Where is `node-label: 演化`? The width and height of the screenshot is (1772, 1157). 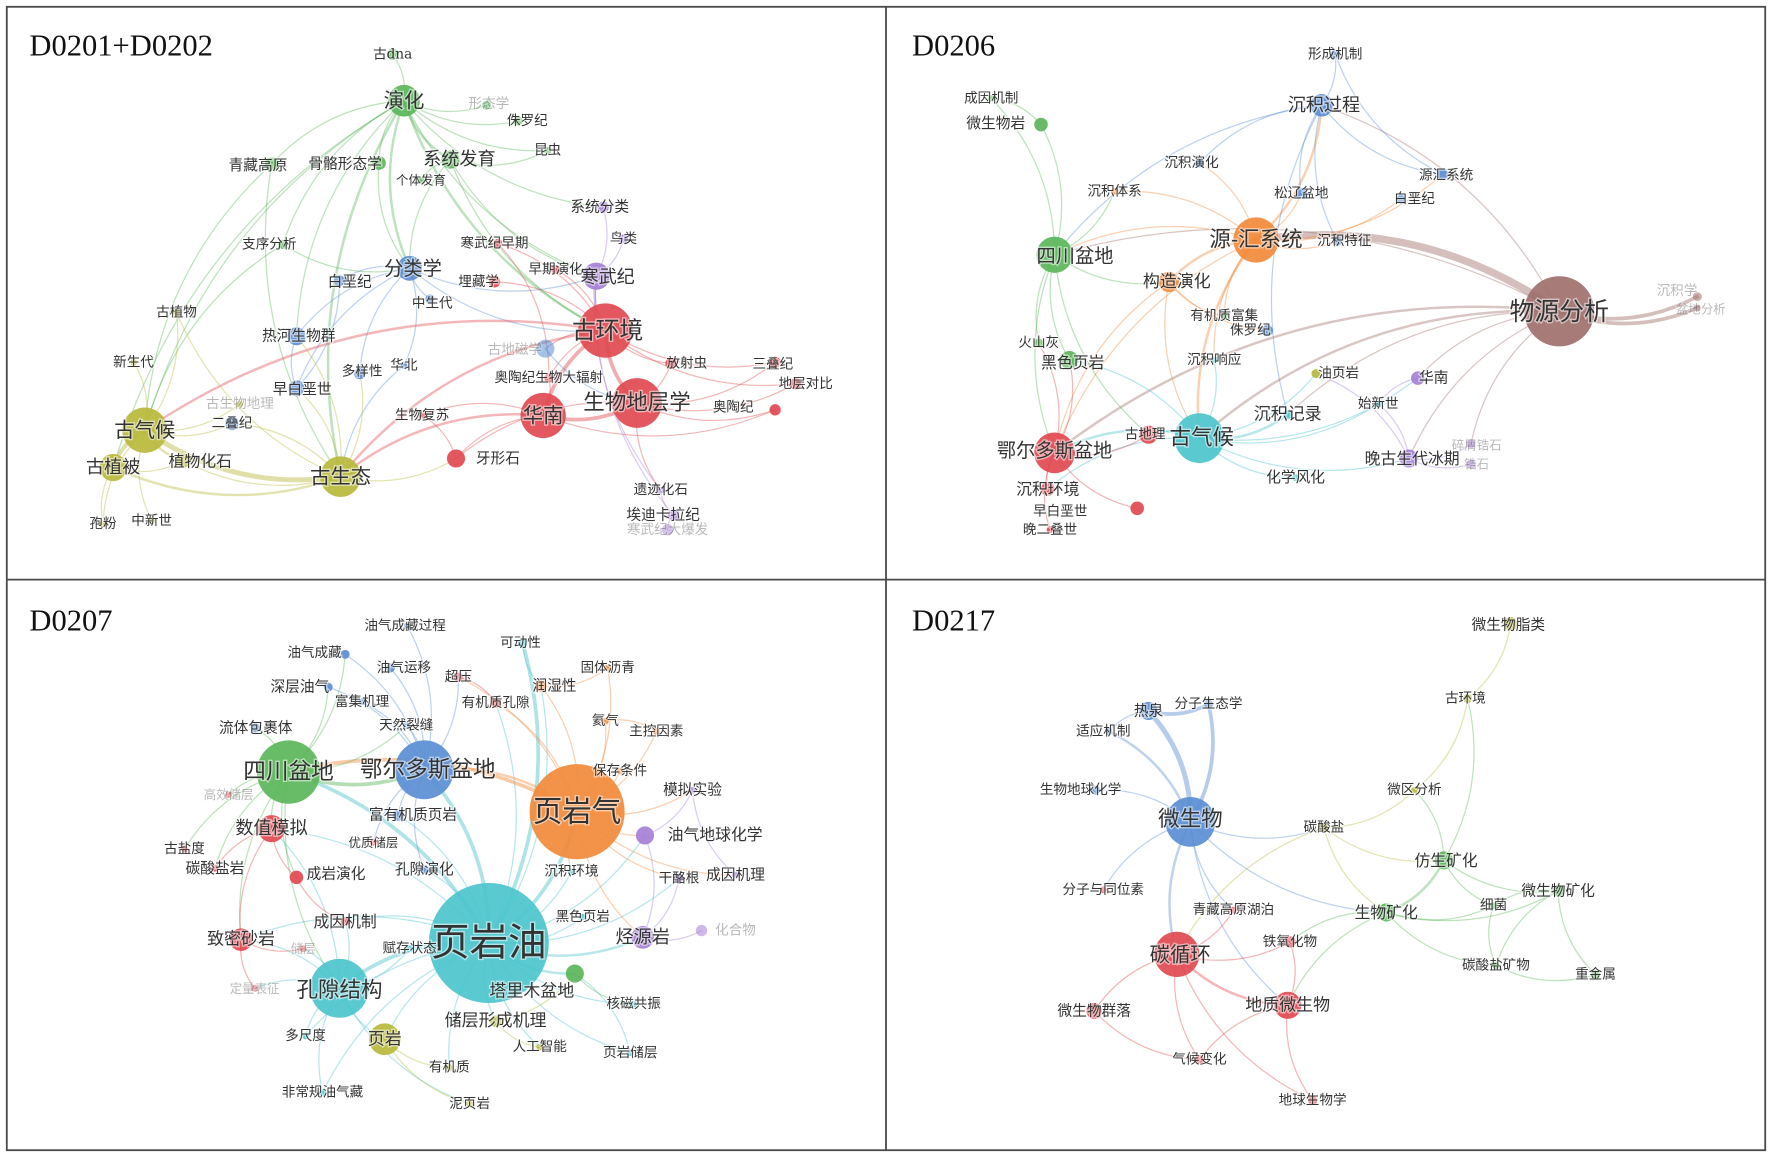 node-label: 演化 is located at coordinates (404, 101).